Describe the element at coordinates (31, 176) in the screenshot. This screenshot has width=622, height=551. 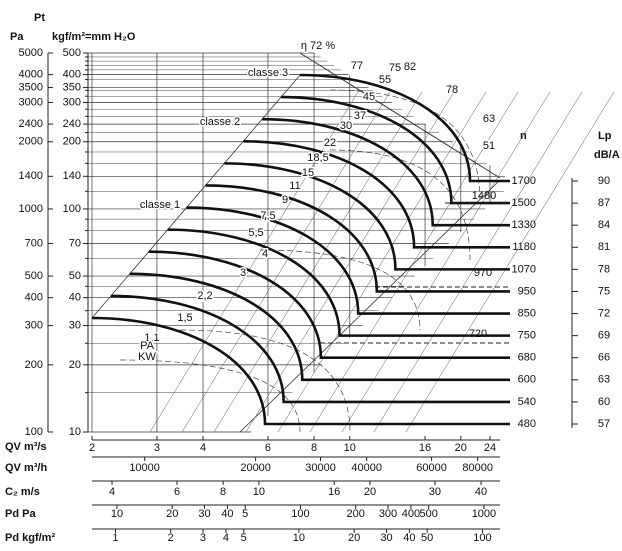
I see `pa-tick-label: 1400` at that location.